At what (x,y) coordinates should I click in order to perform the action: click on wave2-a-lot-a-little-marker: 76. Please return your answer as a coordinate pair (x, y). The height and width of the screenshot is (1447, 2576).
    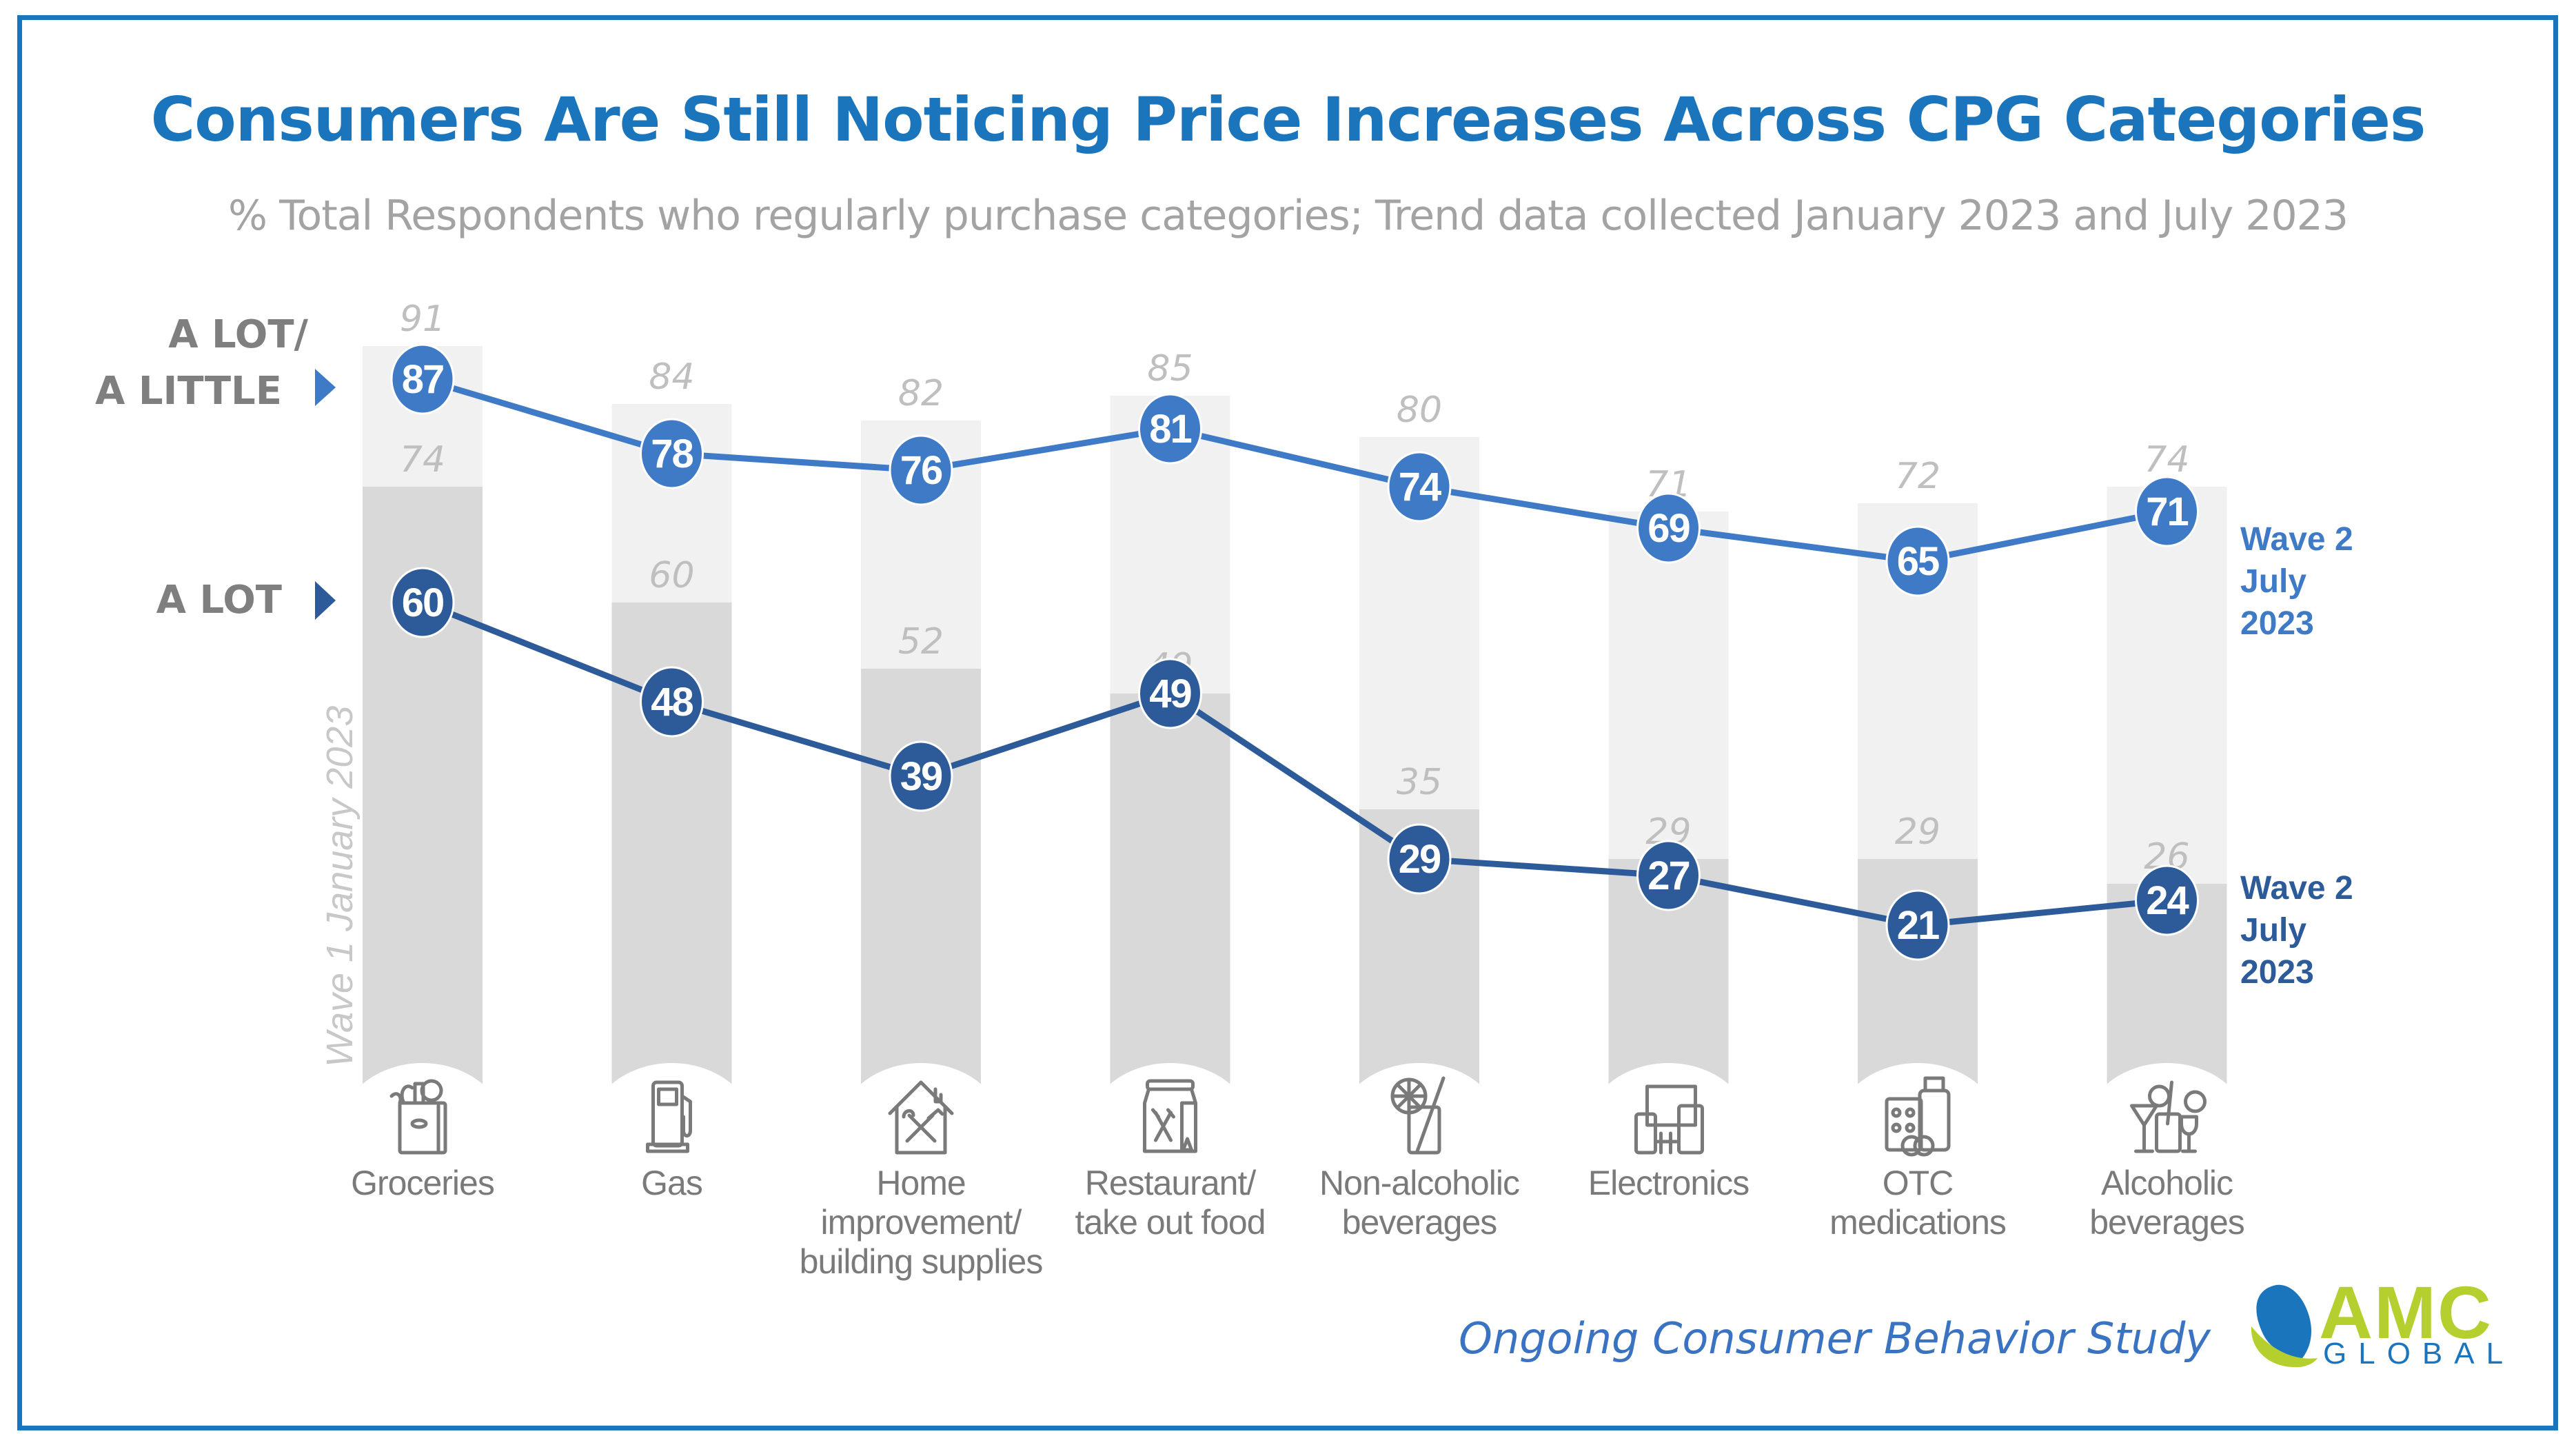
    Looking at the image, I should click on (921, 470).